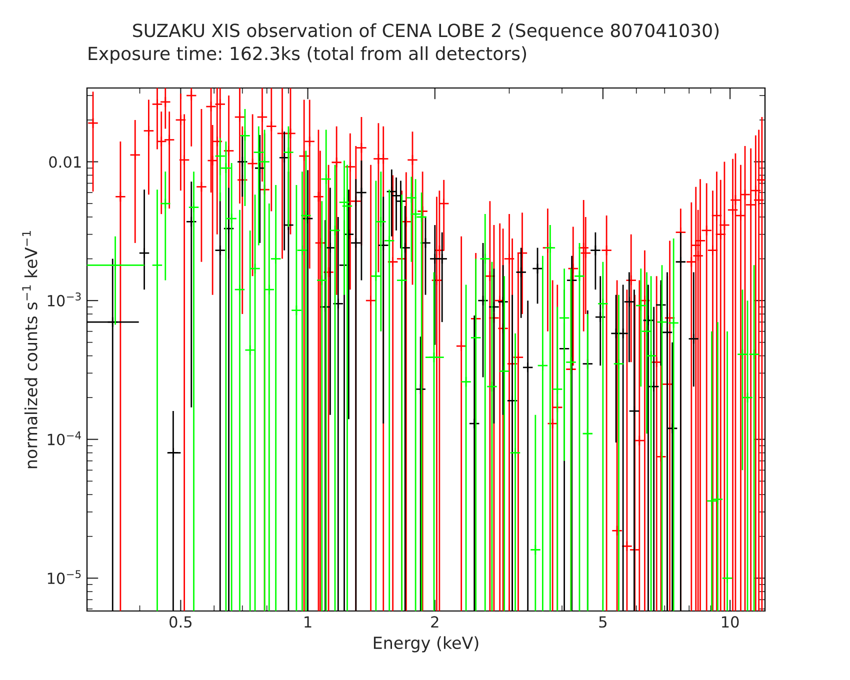  Describe the element at coordinates (64, 577) in the screenshot. I see `y-tick-label: 10$^{−5}$` at that location.